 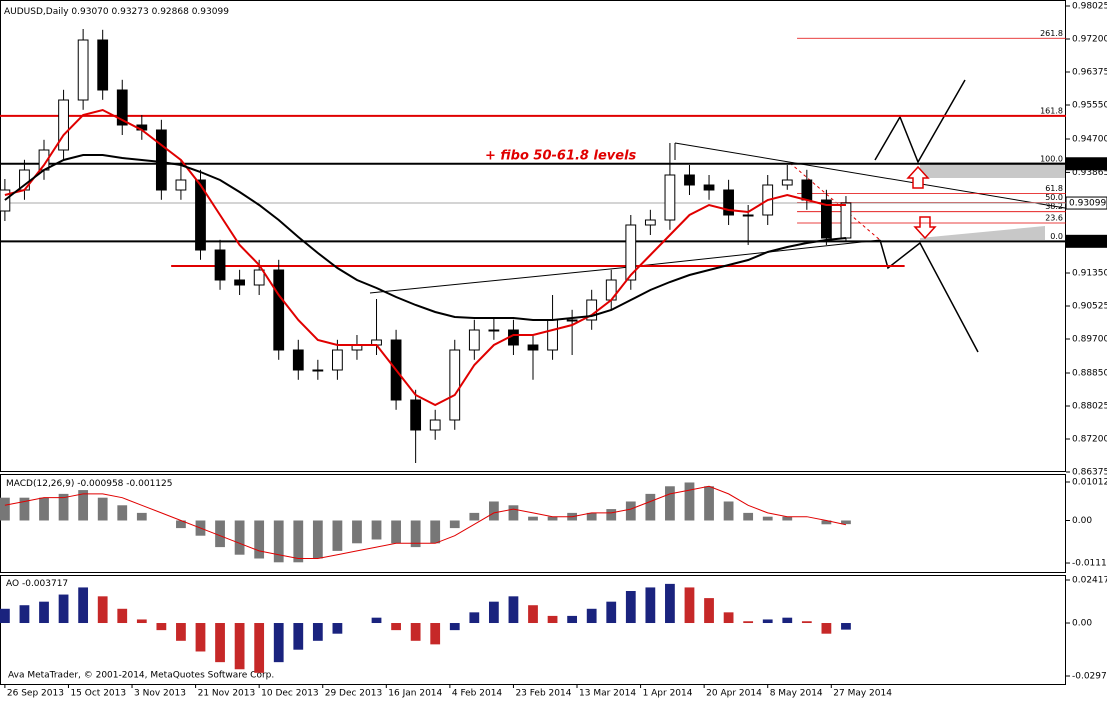 What do you see at coordinates (45, 584) in the screenshot?
I see `ao-value: -0.003717` at bounding box center [45, 584].